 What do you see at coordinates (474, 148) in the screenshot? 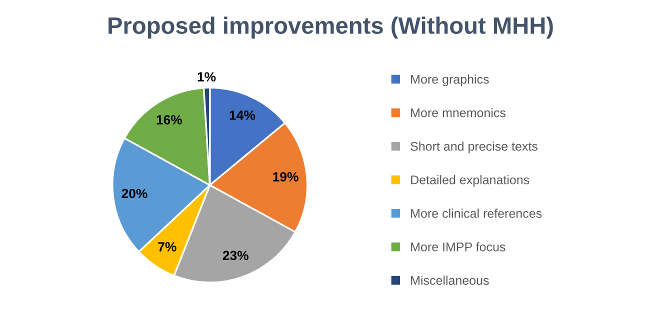
I see `legend-label: Short and precise texts` at bounding box center [474, 148].